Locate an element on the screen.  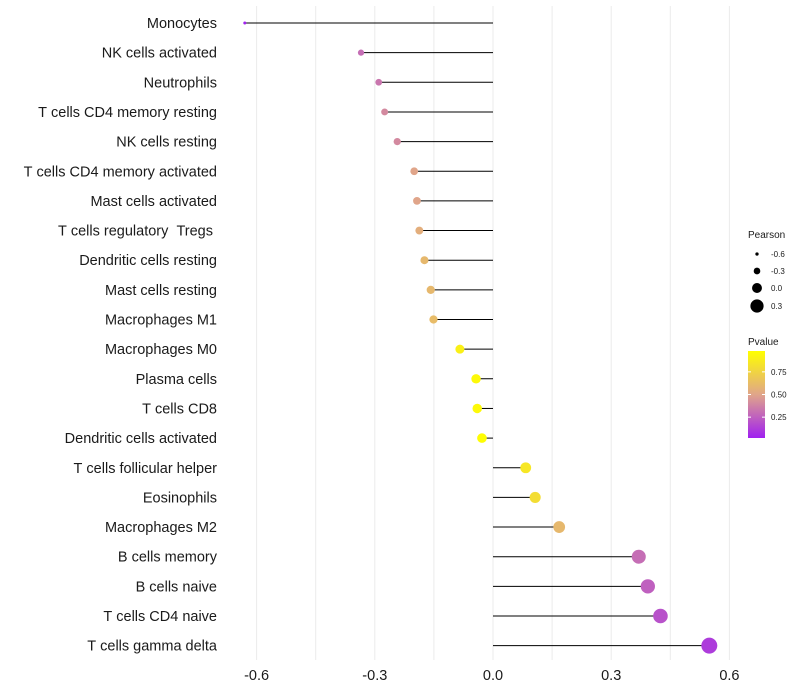
x-tick-label: 0.0 is located at coordinates (493, 676).